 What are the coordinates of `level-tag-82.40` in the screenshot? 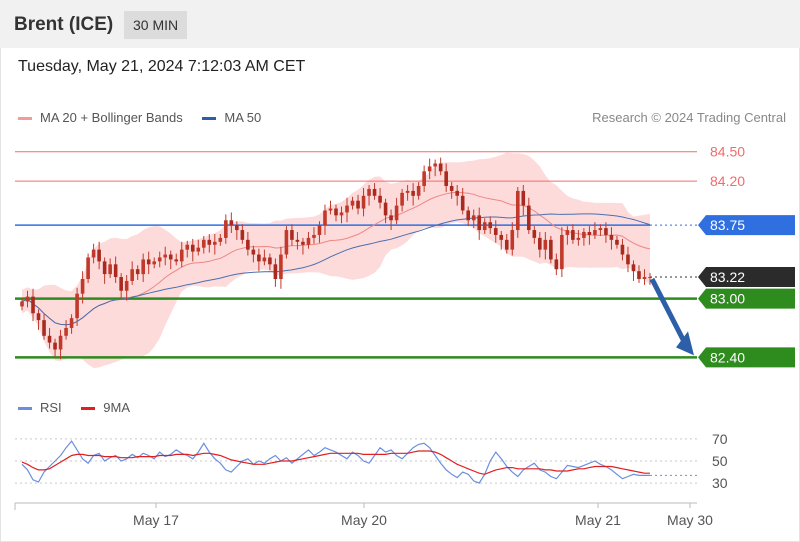 It's located at (746, 357).